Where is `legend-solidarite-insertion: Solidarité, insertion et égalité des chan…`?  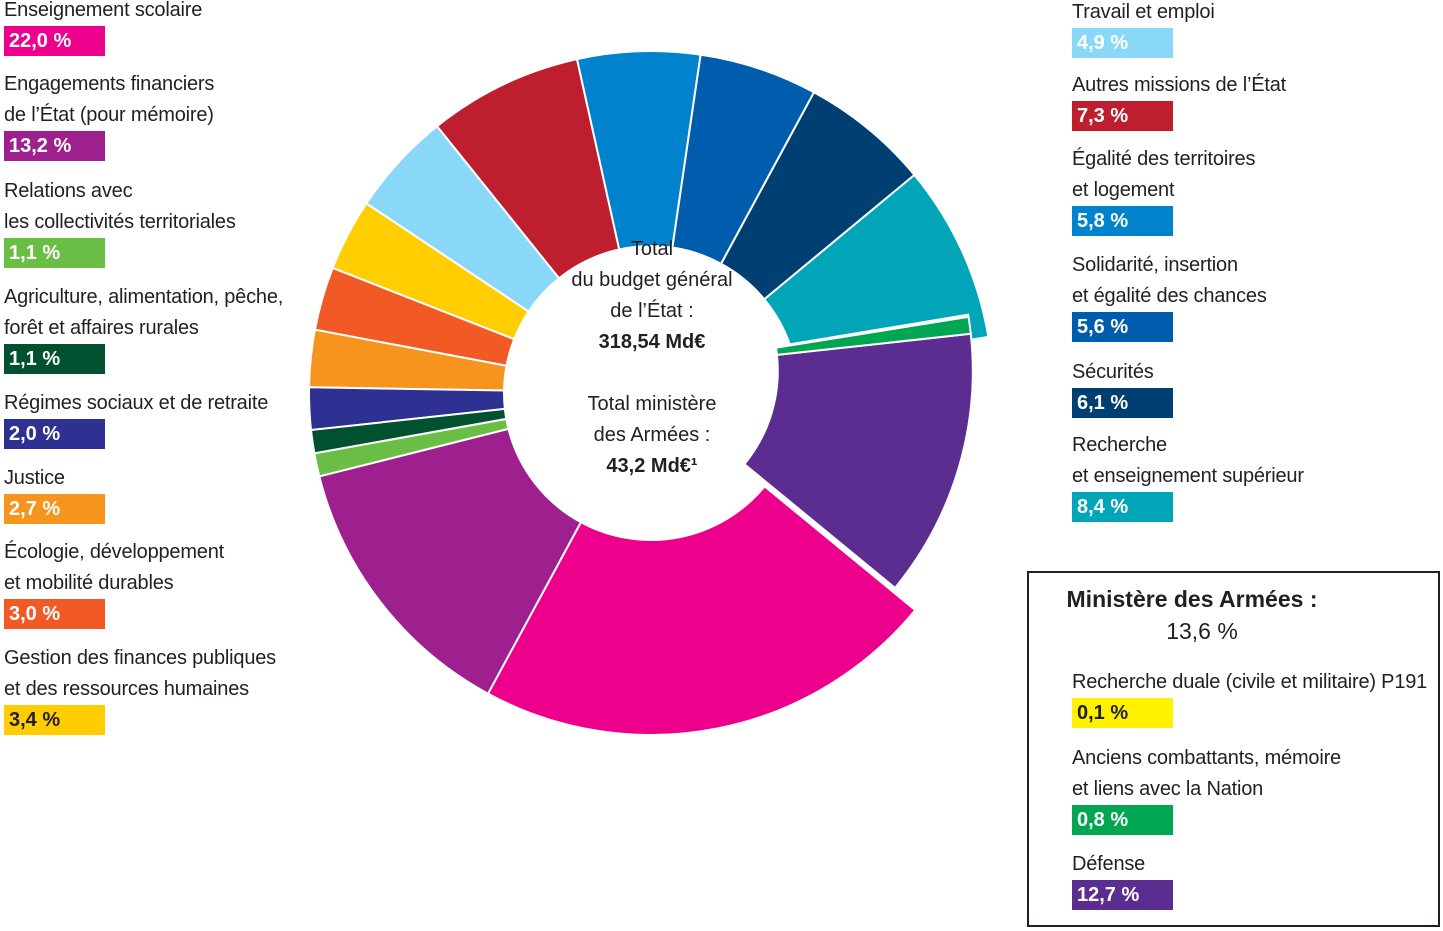
legend-solidarite-insertion: Solidarité, insertion et égalité des chan… is located at coordinates (1222, 296).